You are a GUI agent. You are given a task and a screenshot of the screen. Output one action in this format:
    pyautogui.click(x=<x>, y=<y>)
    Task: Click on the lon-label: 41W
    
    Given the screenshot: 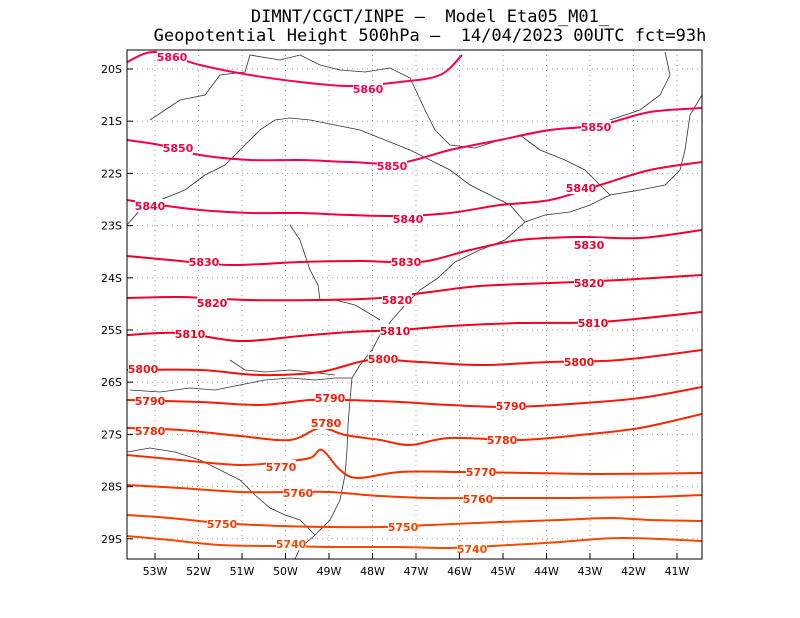 What is the action you would take?
    pyautogui.click(x=677, y=571)
    